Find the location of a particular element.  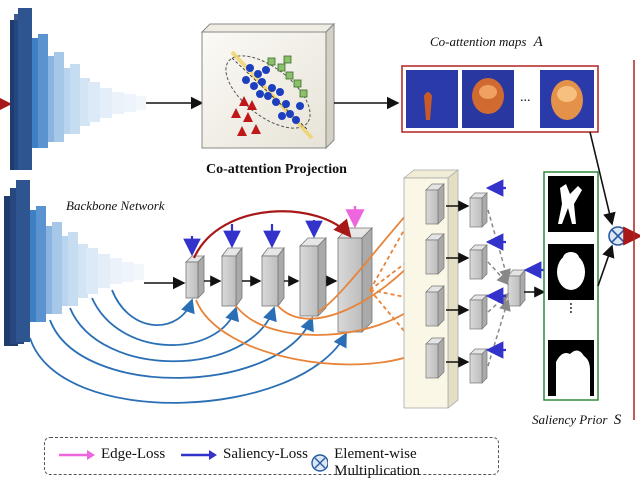

coattention-projection-title: Co-attention Projection is located at coordinates (276, 169).